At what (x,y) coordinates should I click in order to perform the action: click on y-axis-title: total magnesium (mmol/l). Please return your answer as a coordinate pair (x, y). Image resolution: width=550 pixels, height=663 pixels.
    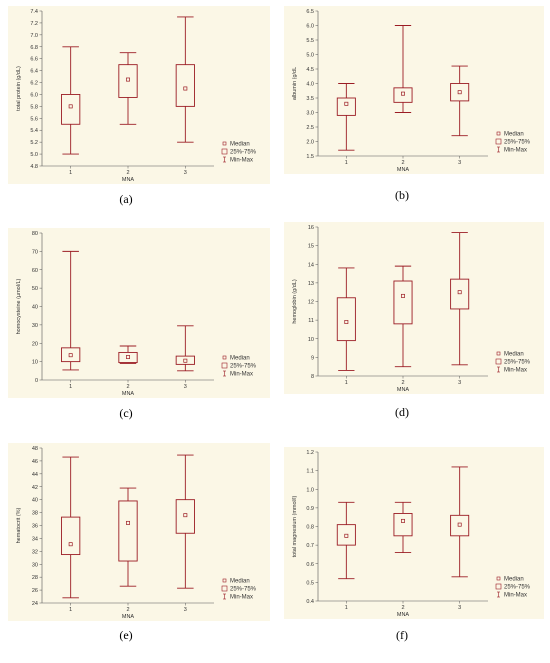
    Looking at the image, I should click on (295, 526).